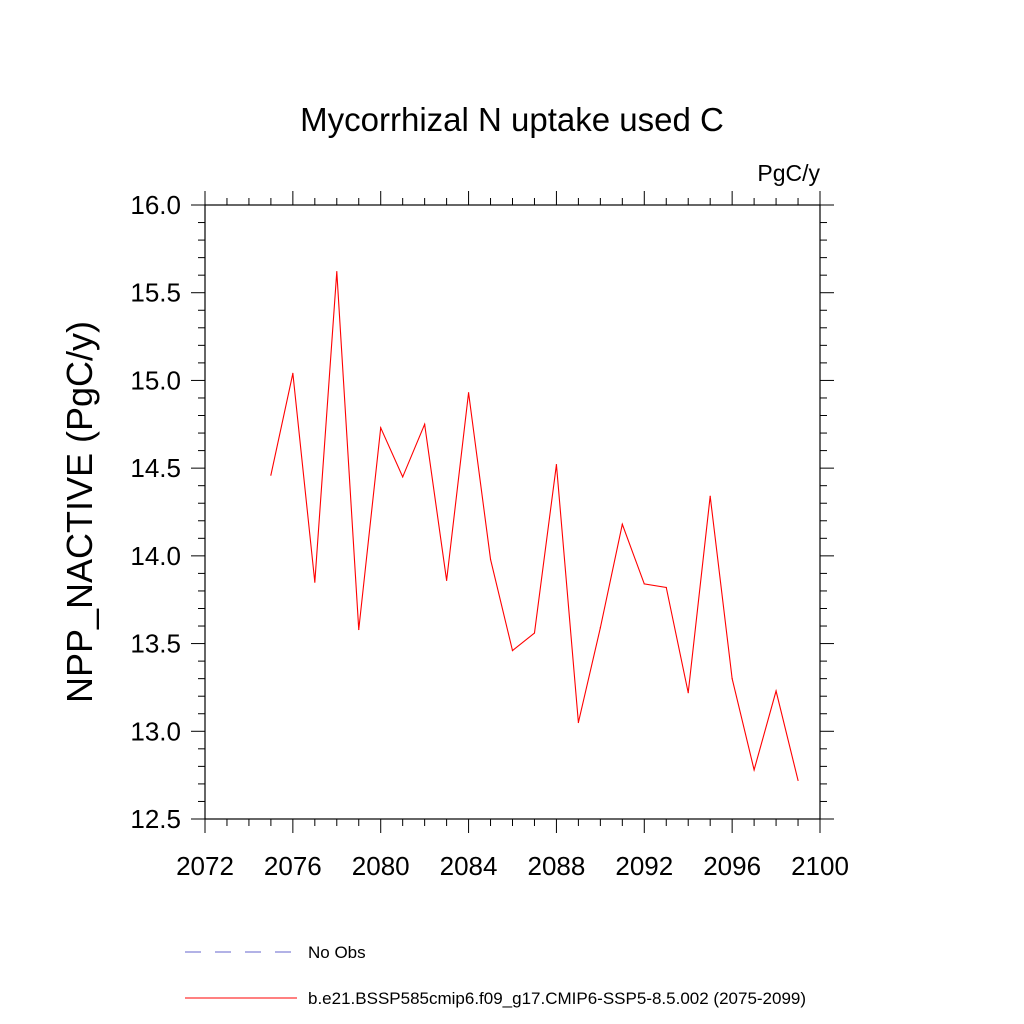  I want to click on y-tick-label: 14.5, so click(155, 468).